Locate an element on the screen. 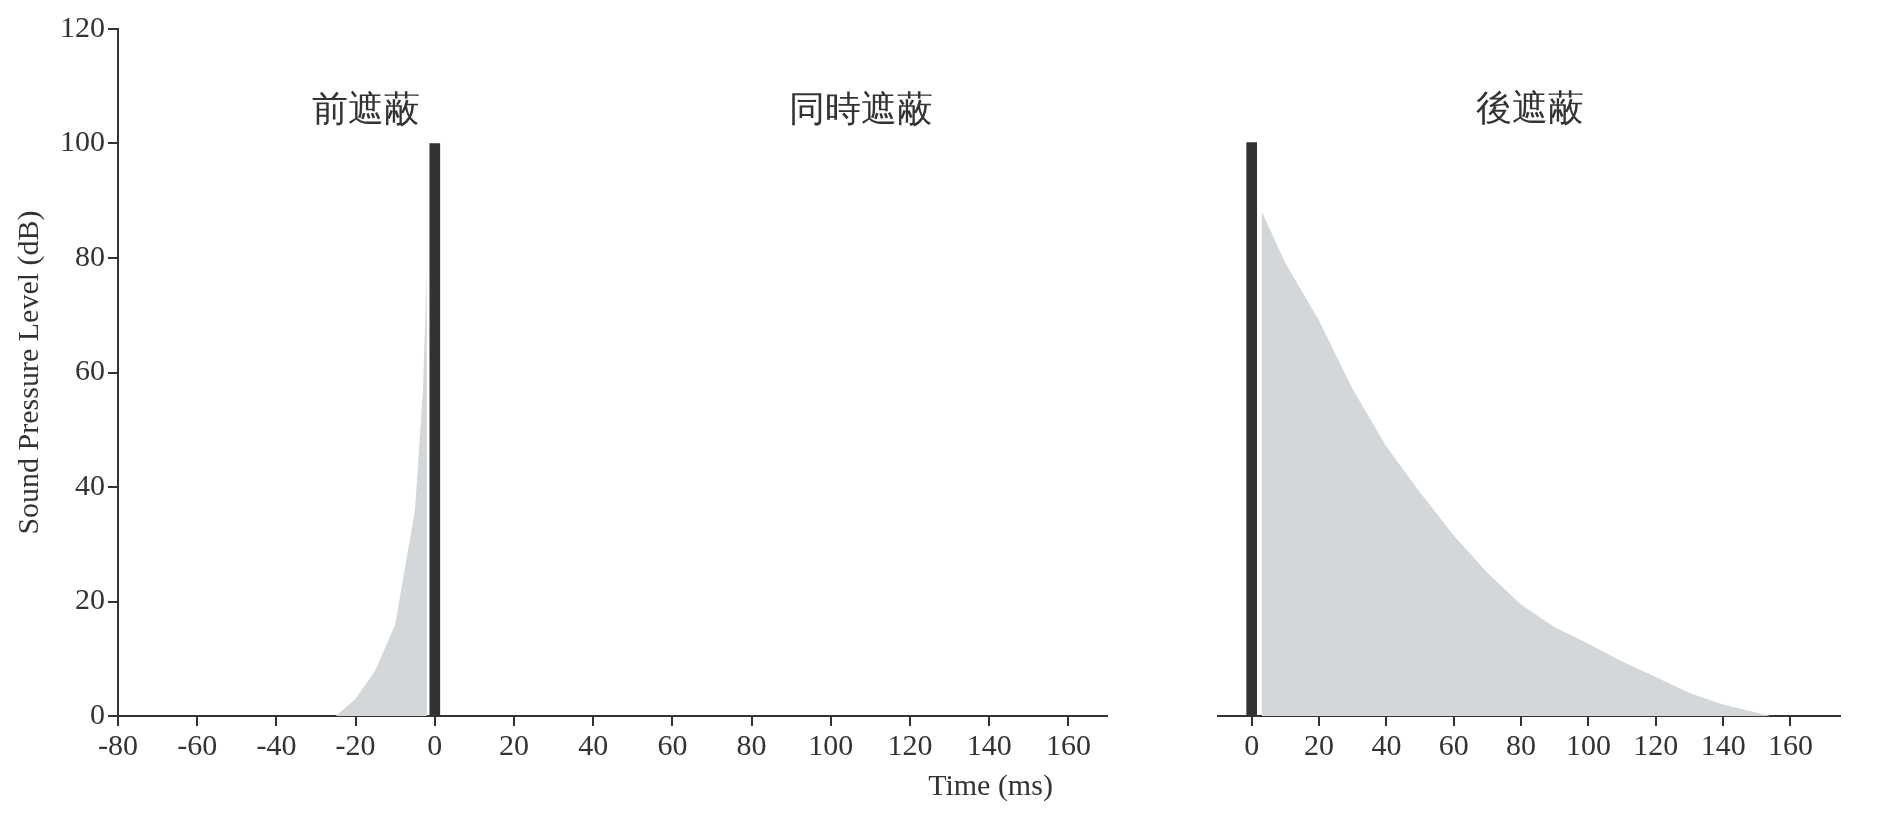  x-tick-label: -40 is located at coordinates (276, 744).